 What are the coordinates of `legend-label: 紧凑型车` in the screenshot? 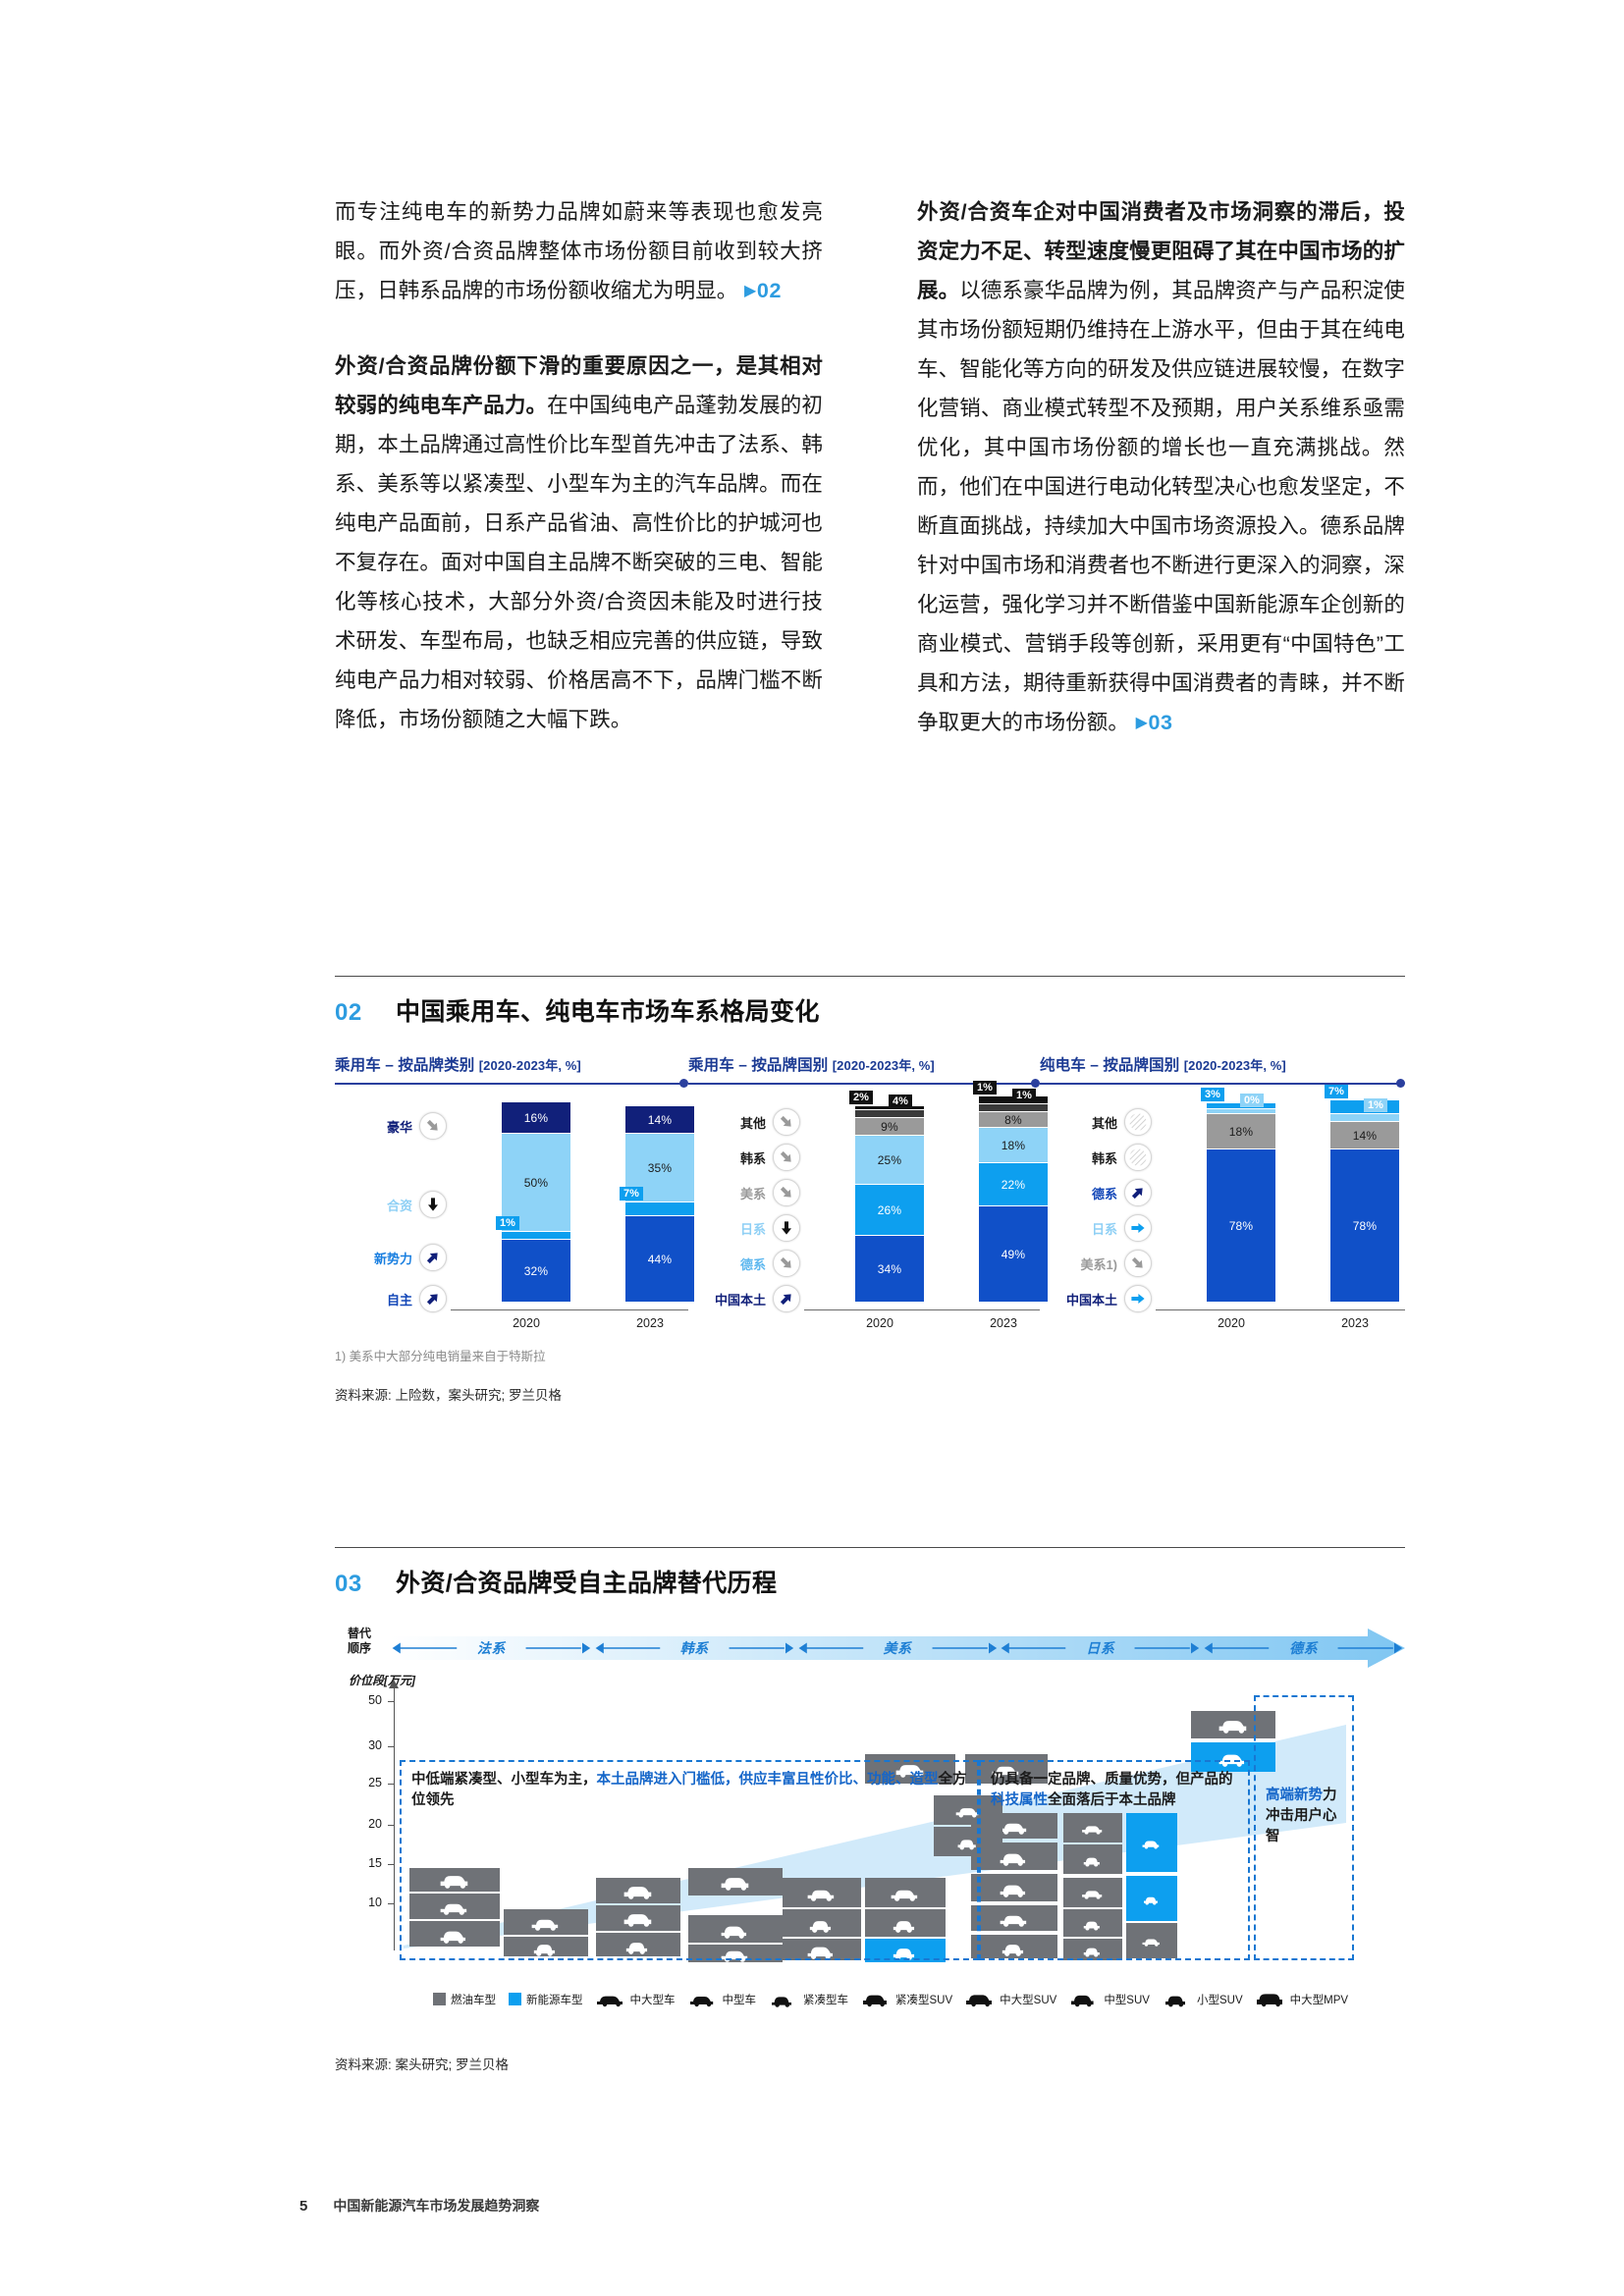 It's located at (825, 2000).